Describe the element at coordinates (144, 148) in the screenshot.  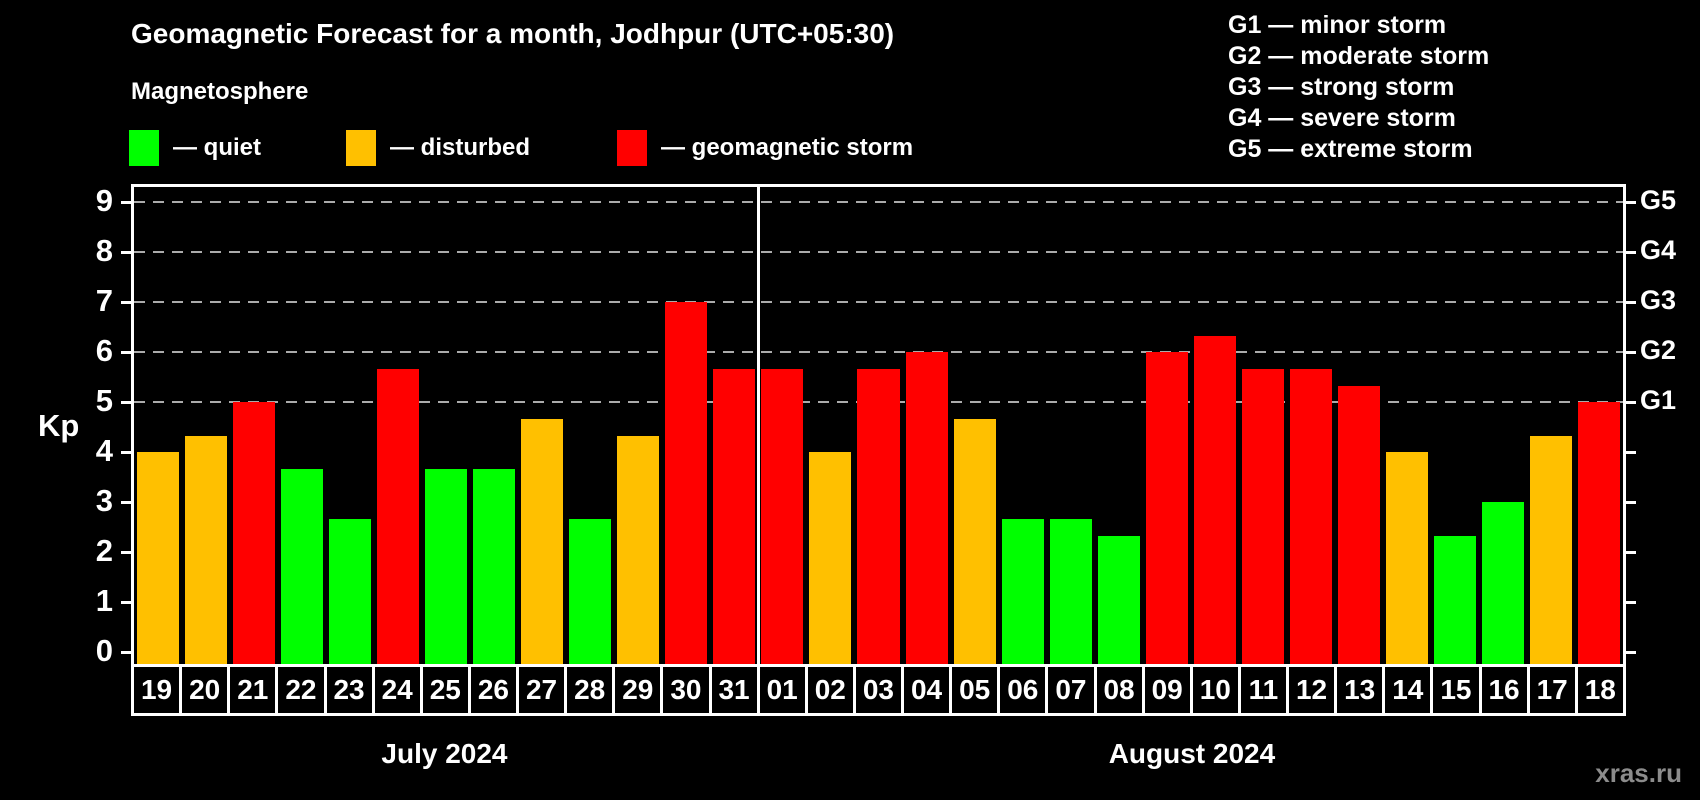
I see `legend-swatch-quiet` at that location.